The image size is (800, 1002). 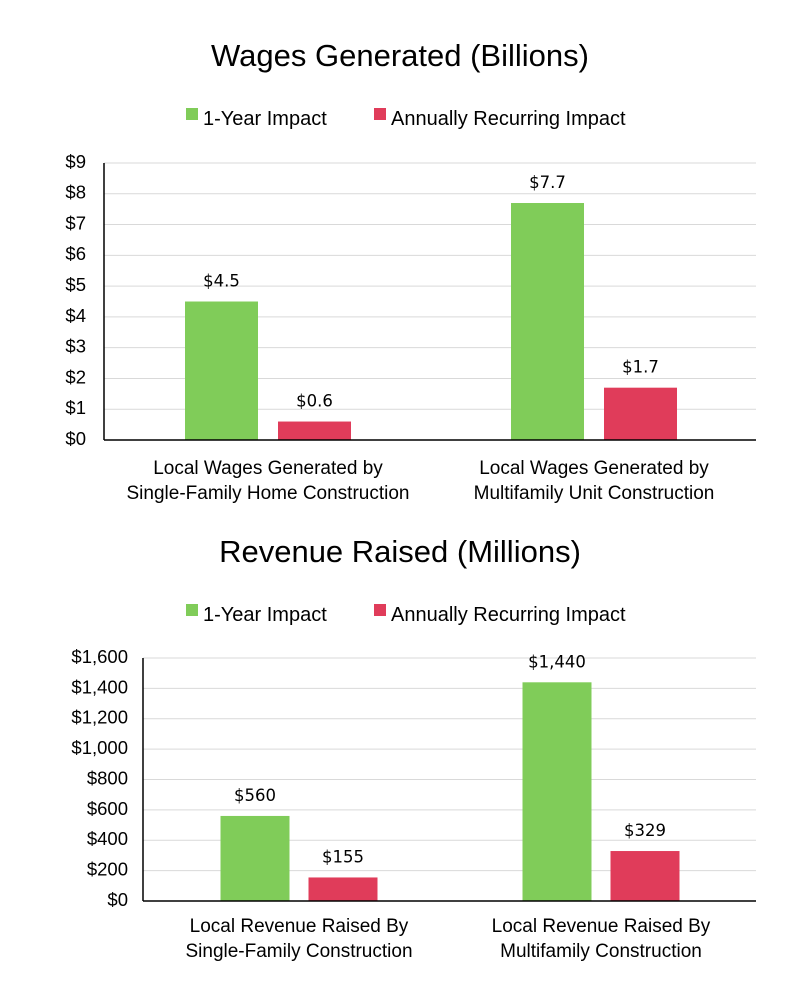 What do you see at coordinates (508, 615) in the screenshot?
I see `chart2-legend-label-2: Annually Recurring Impact` at bounding box center [508, 615].